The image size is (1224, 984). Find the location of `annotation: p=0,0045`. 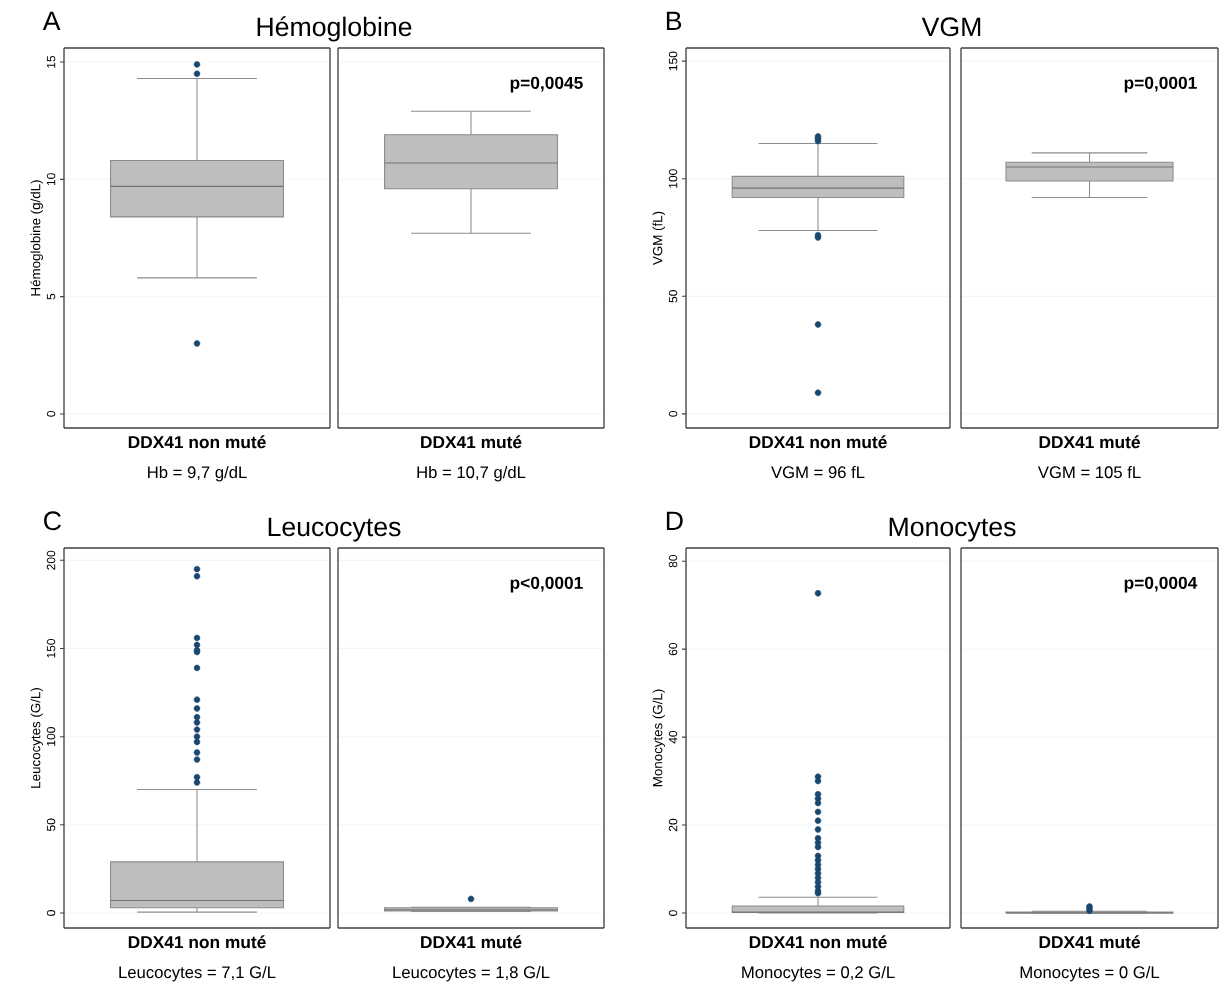

annotation: p=0,0045 is located at coordinates (546, 84).